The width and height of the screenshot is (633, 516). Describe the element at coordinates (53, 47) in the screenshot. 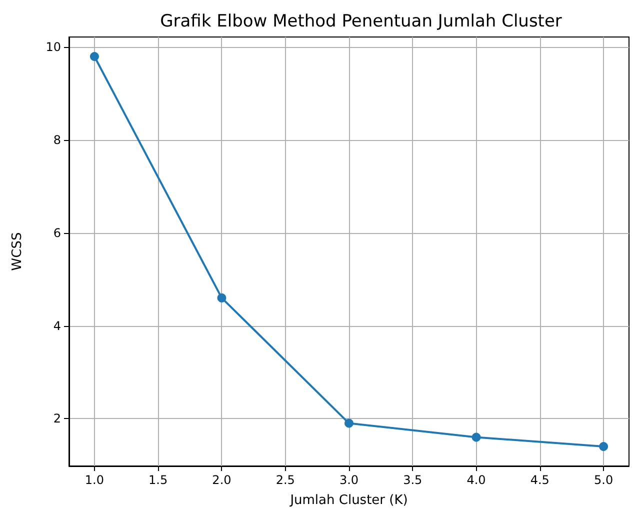

I see `y-tick-label: 10` at that location.